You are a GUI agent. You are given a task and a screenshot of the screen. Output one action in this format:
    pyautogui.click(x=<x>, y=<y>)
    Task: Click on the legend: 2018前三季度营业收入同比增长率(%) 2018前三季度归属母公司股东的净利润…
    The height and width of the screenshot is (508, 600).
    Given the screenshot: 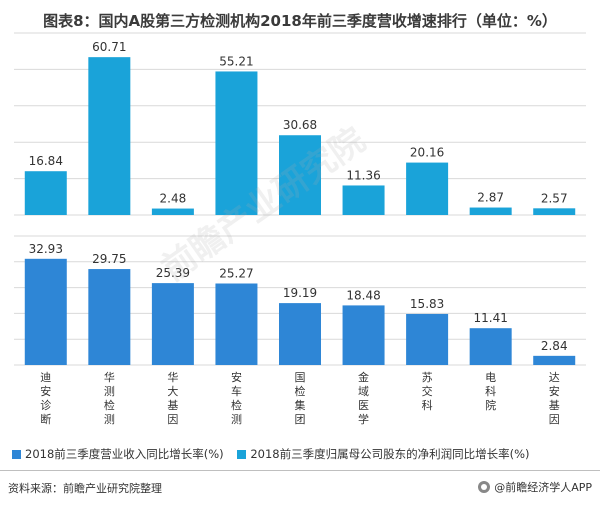 What is the action you would take?
    pyautogui.click(x=304, y=454)
    